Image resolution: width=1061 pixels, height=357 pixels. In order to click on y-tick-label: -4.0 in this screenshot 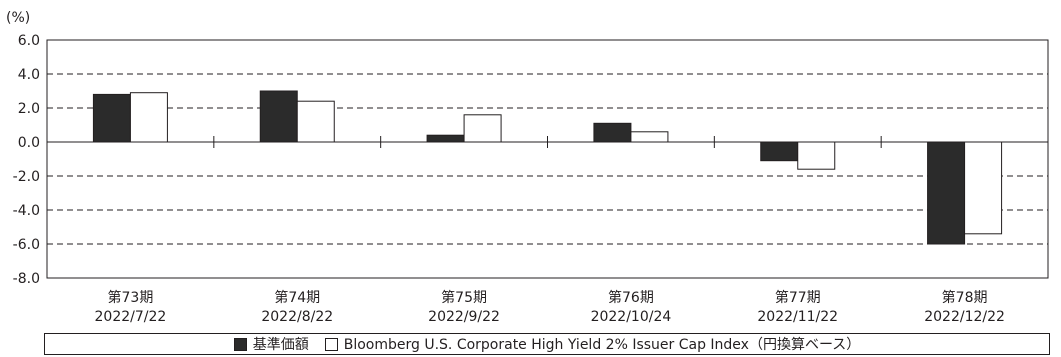, I will do `click(26, 211)`.